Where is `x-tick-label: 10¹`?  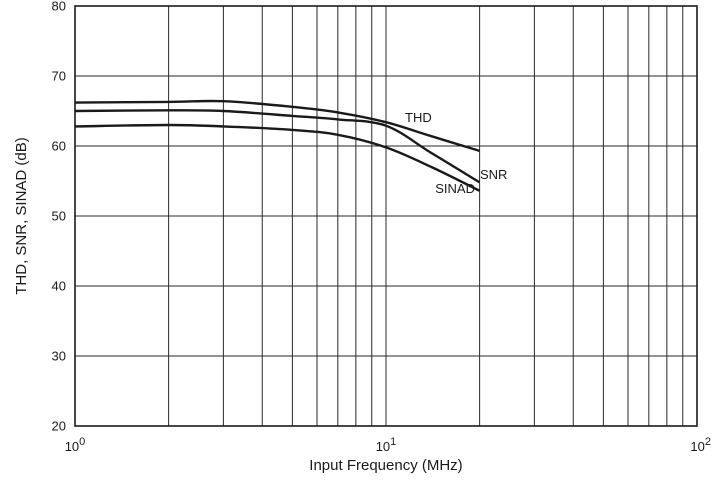 x-tick-label: 10¹ is located at coordinates (386, 445).